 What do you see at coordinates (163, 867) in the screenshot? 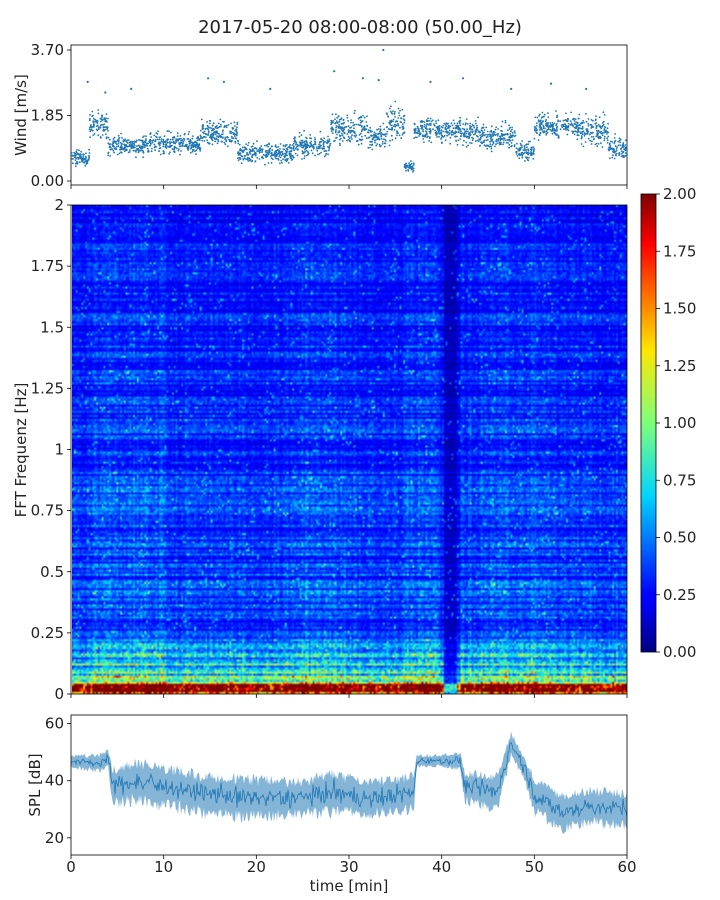
I see `x-tick-label: 10` at bounding box center [163, 867].